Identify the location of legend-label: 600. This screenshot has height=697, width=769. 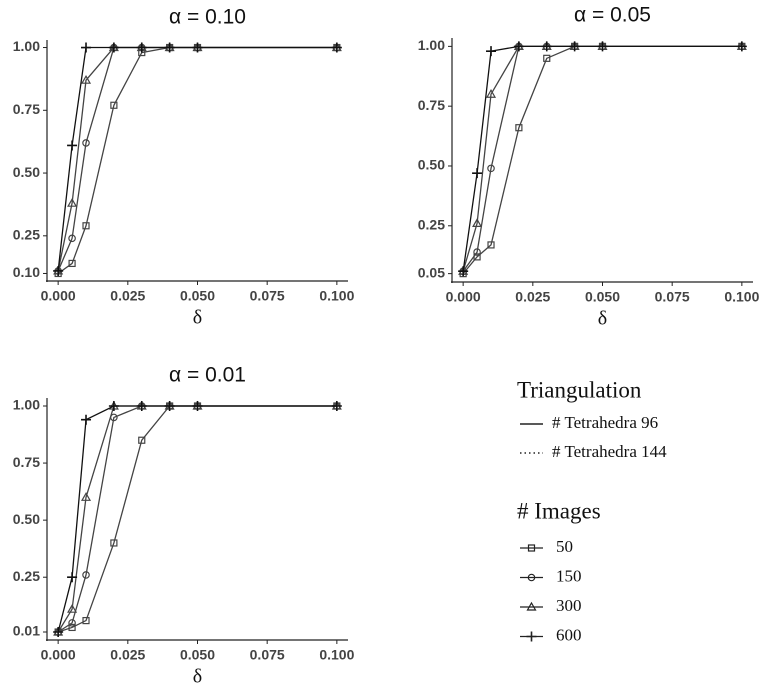
(569, 634).